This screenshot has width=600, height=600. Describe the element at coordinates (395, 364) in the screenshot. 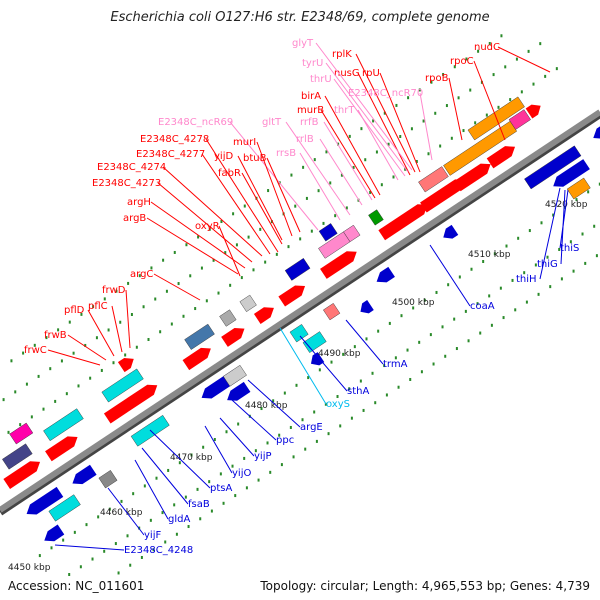

I see `gene-label: trmA` at that location.